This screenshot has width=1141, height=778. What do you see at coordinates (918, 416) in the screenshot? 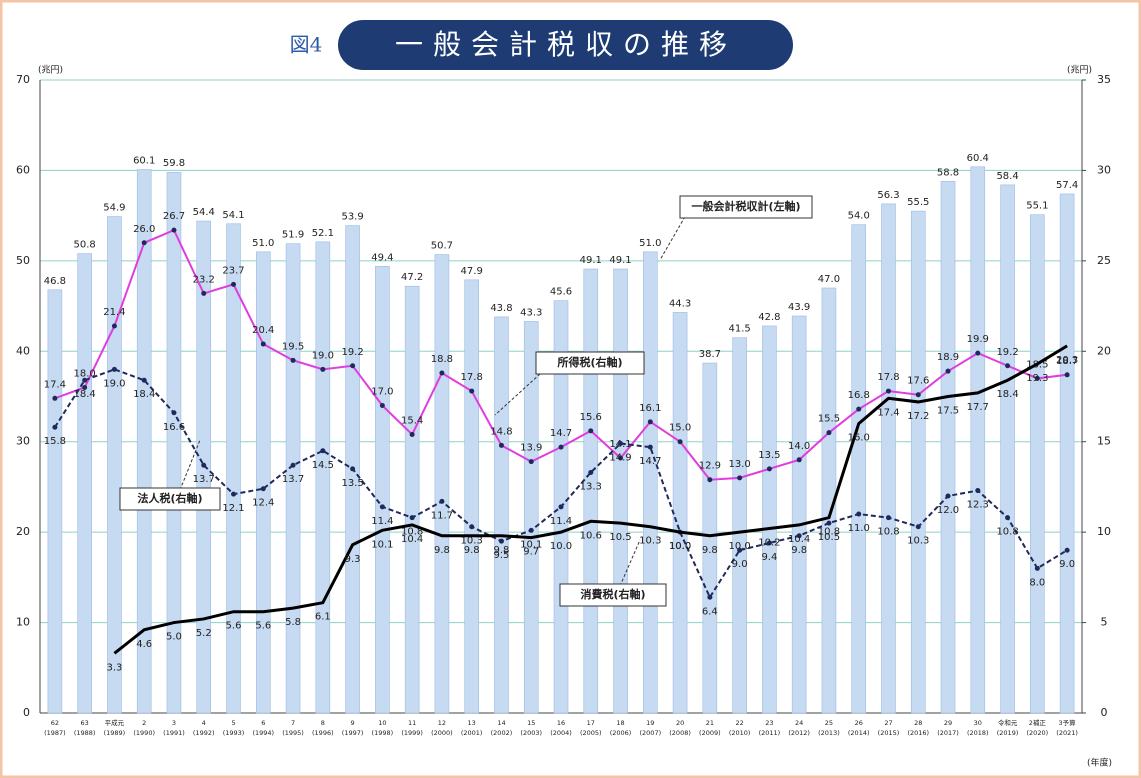
I see `line-value-label: 17.2` at bounding box center [918, 416].